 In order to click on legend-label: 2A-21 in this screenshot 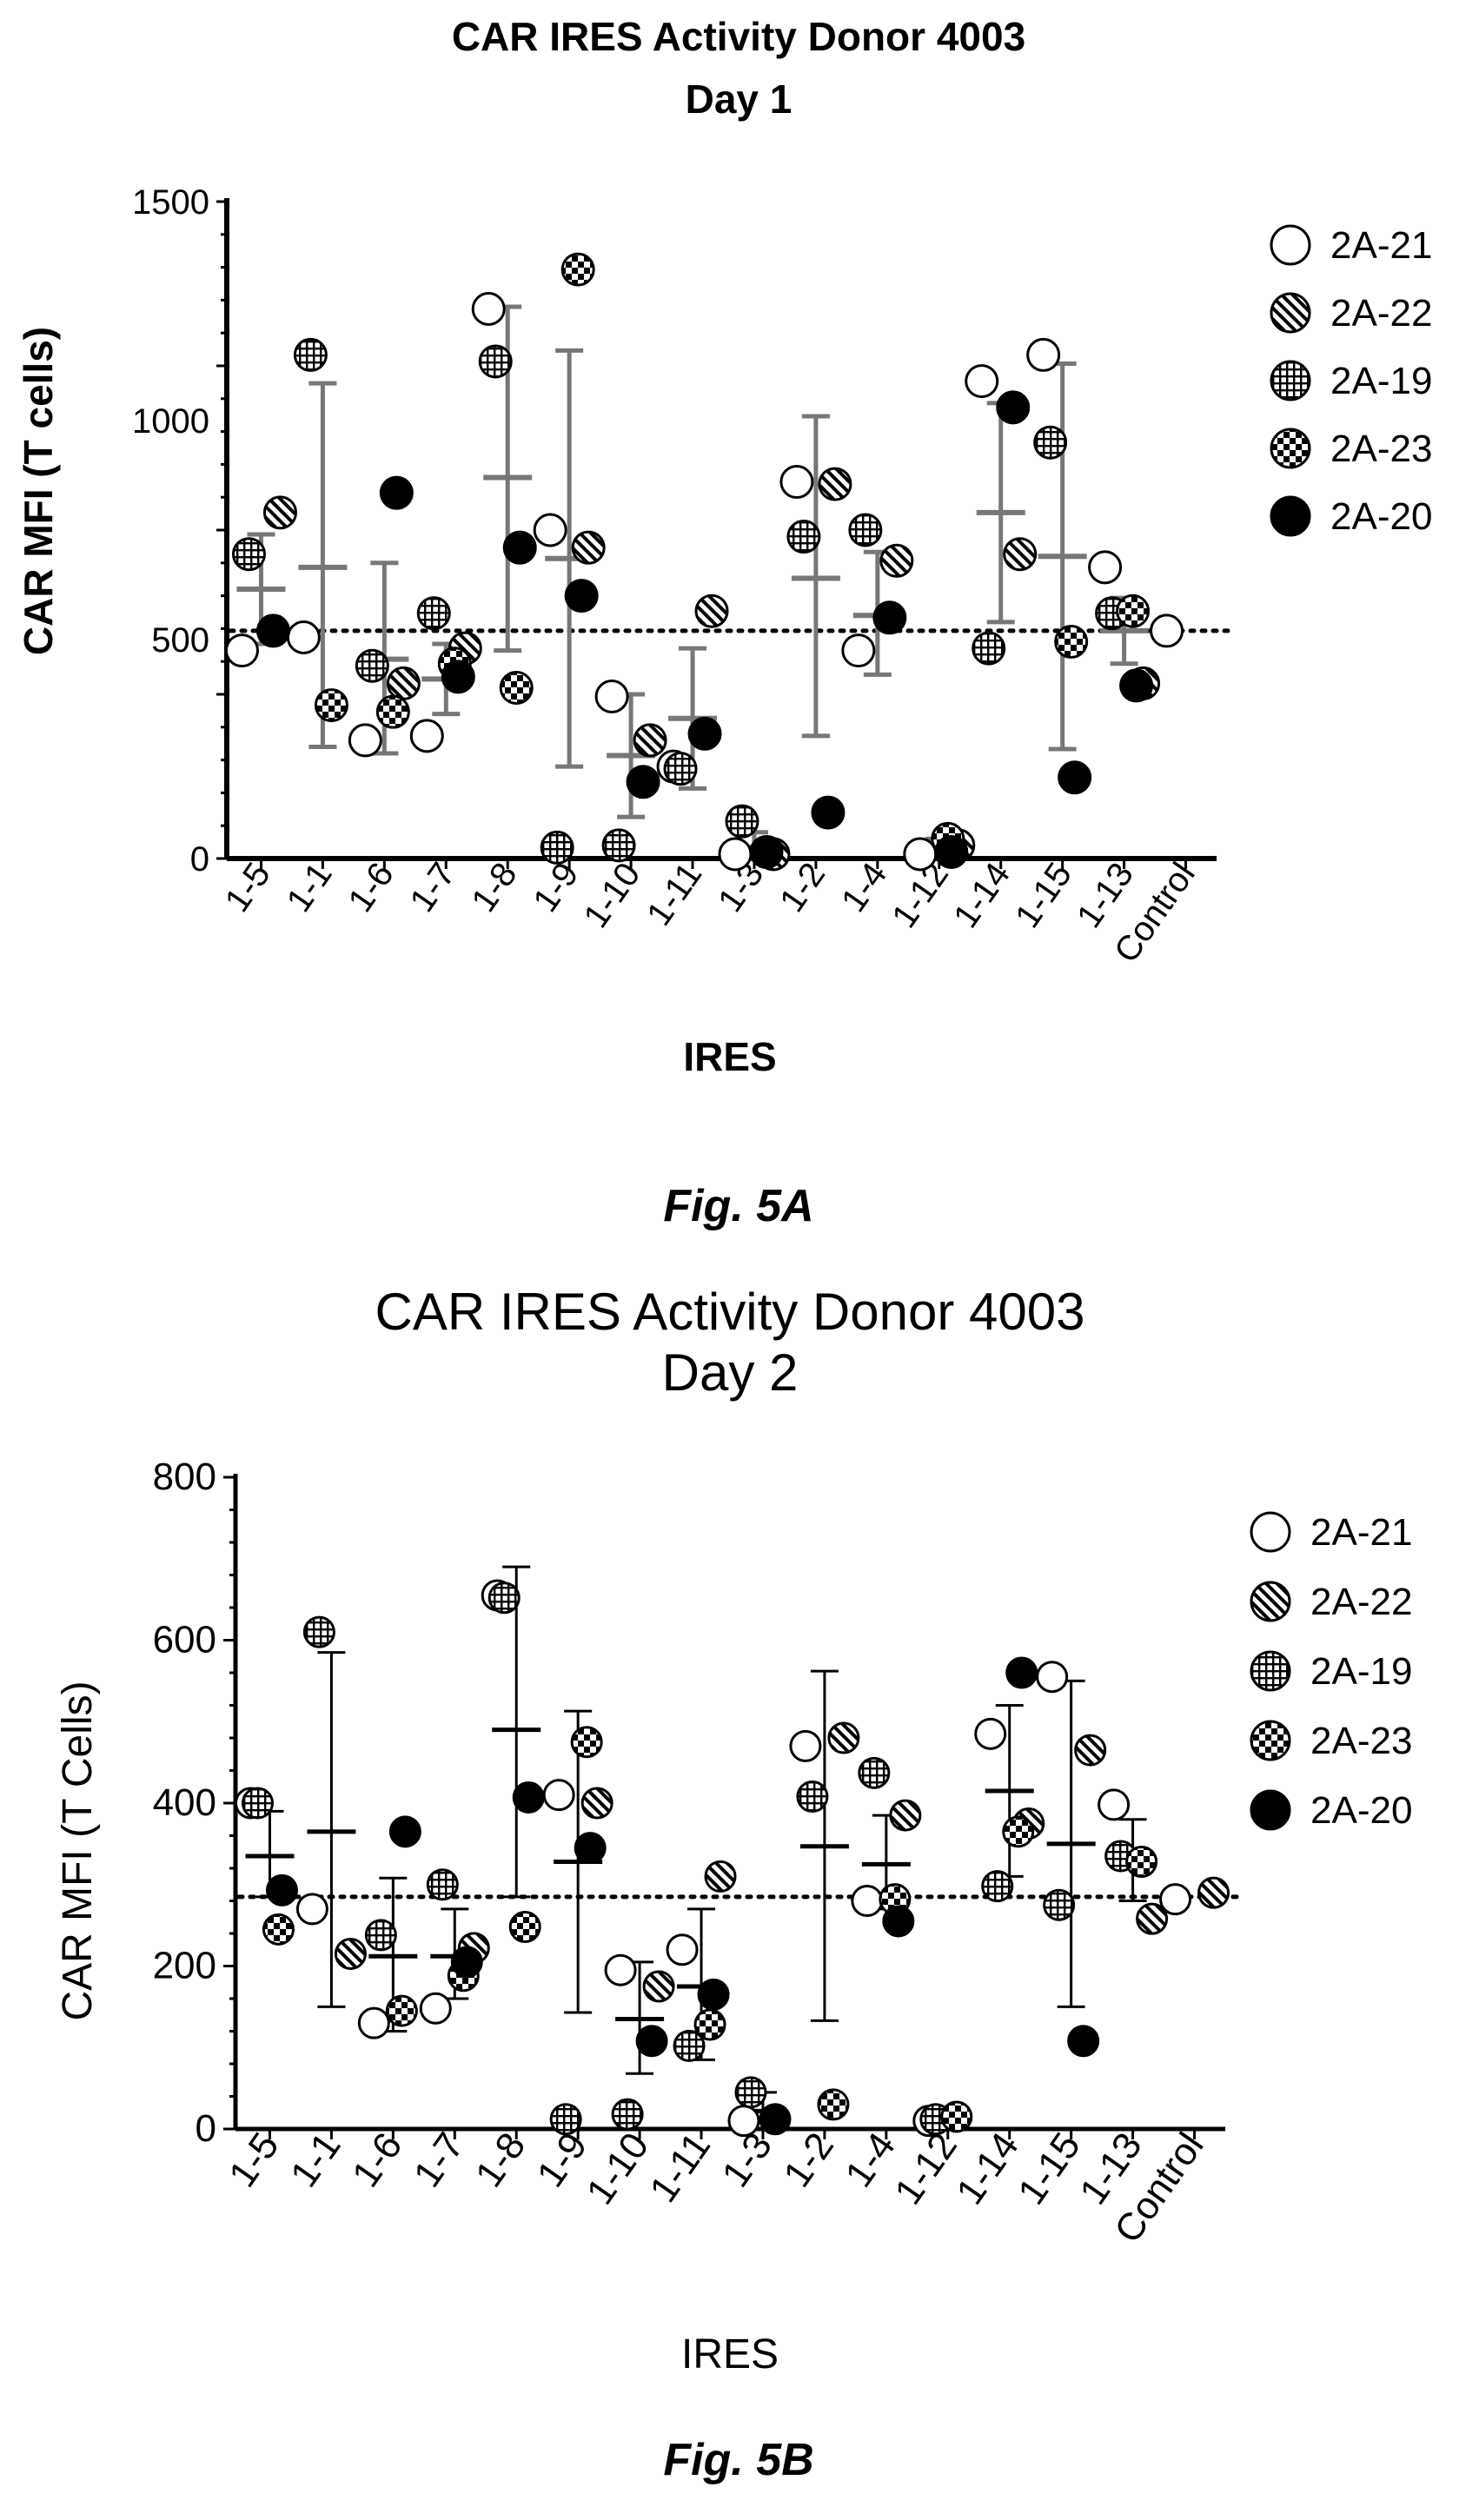, I will do `click(1381, 245)`.